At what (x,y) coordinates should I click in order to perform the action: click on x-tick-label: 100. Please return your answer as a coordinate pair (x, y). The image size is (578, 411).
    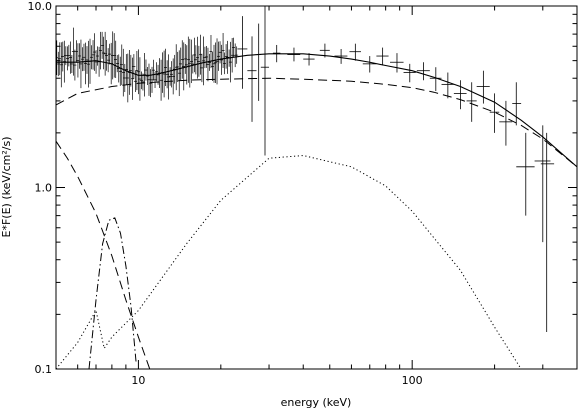
    Looking at the image, I should click on (412, 380).